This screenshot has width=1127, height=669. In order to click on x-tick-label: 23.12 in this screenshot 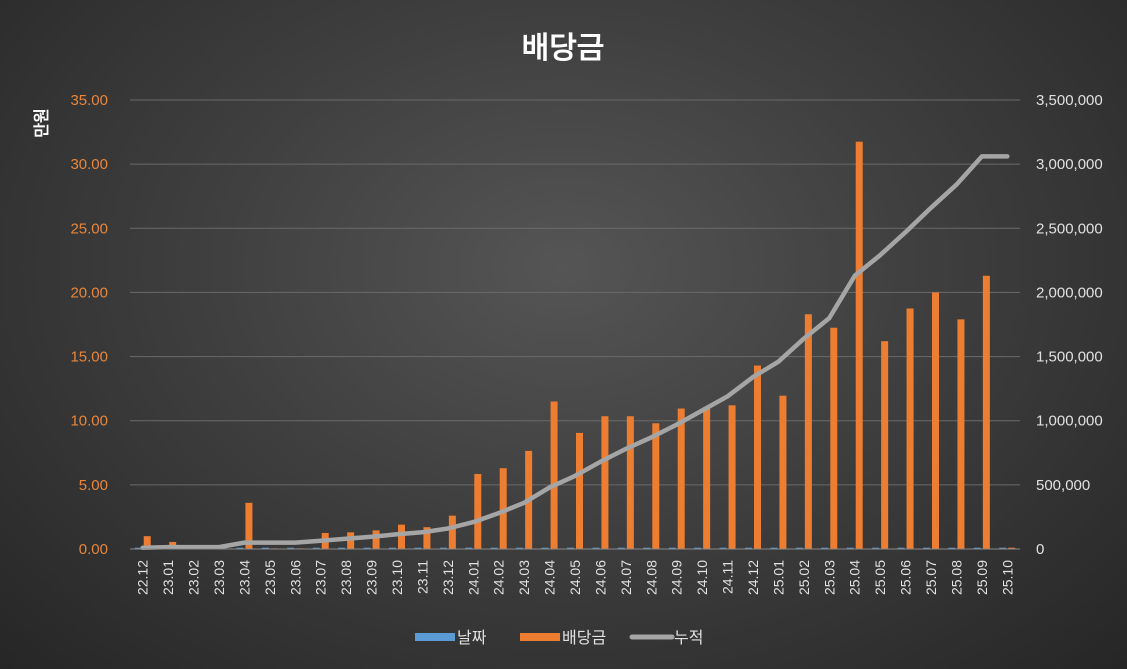, I will do `click(448, 577)`.